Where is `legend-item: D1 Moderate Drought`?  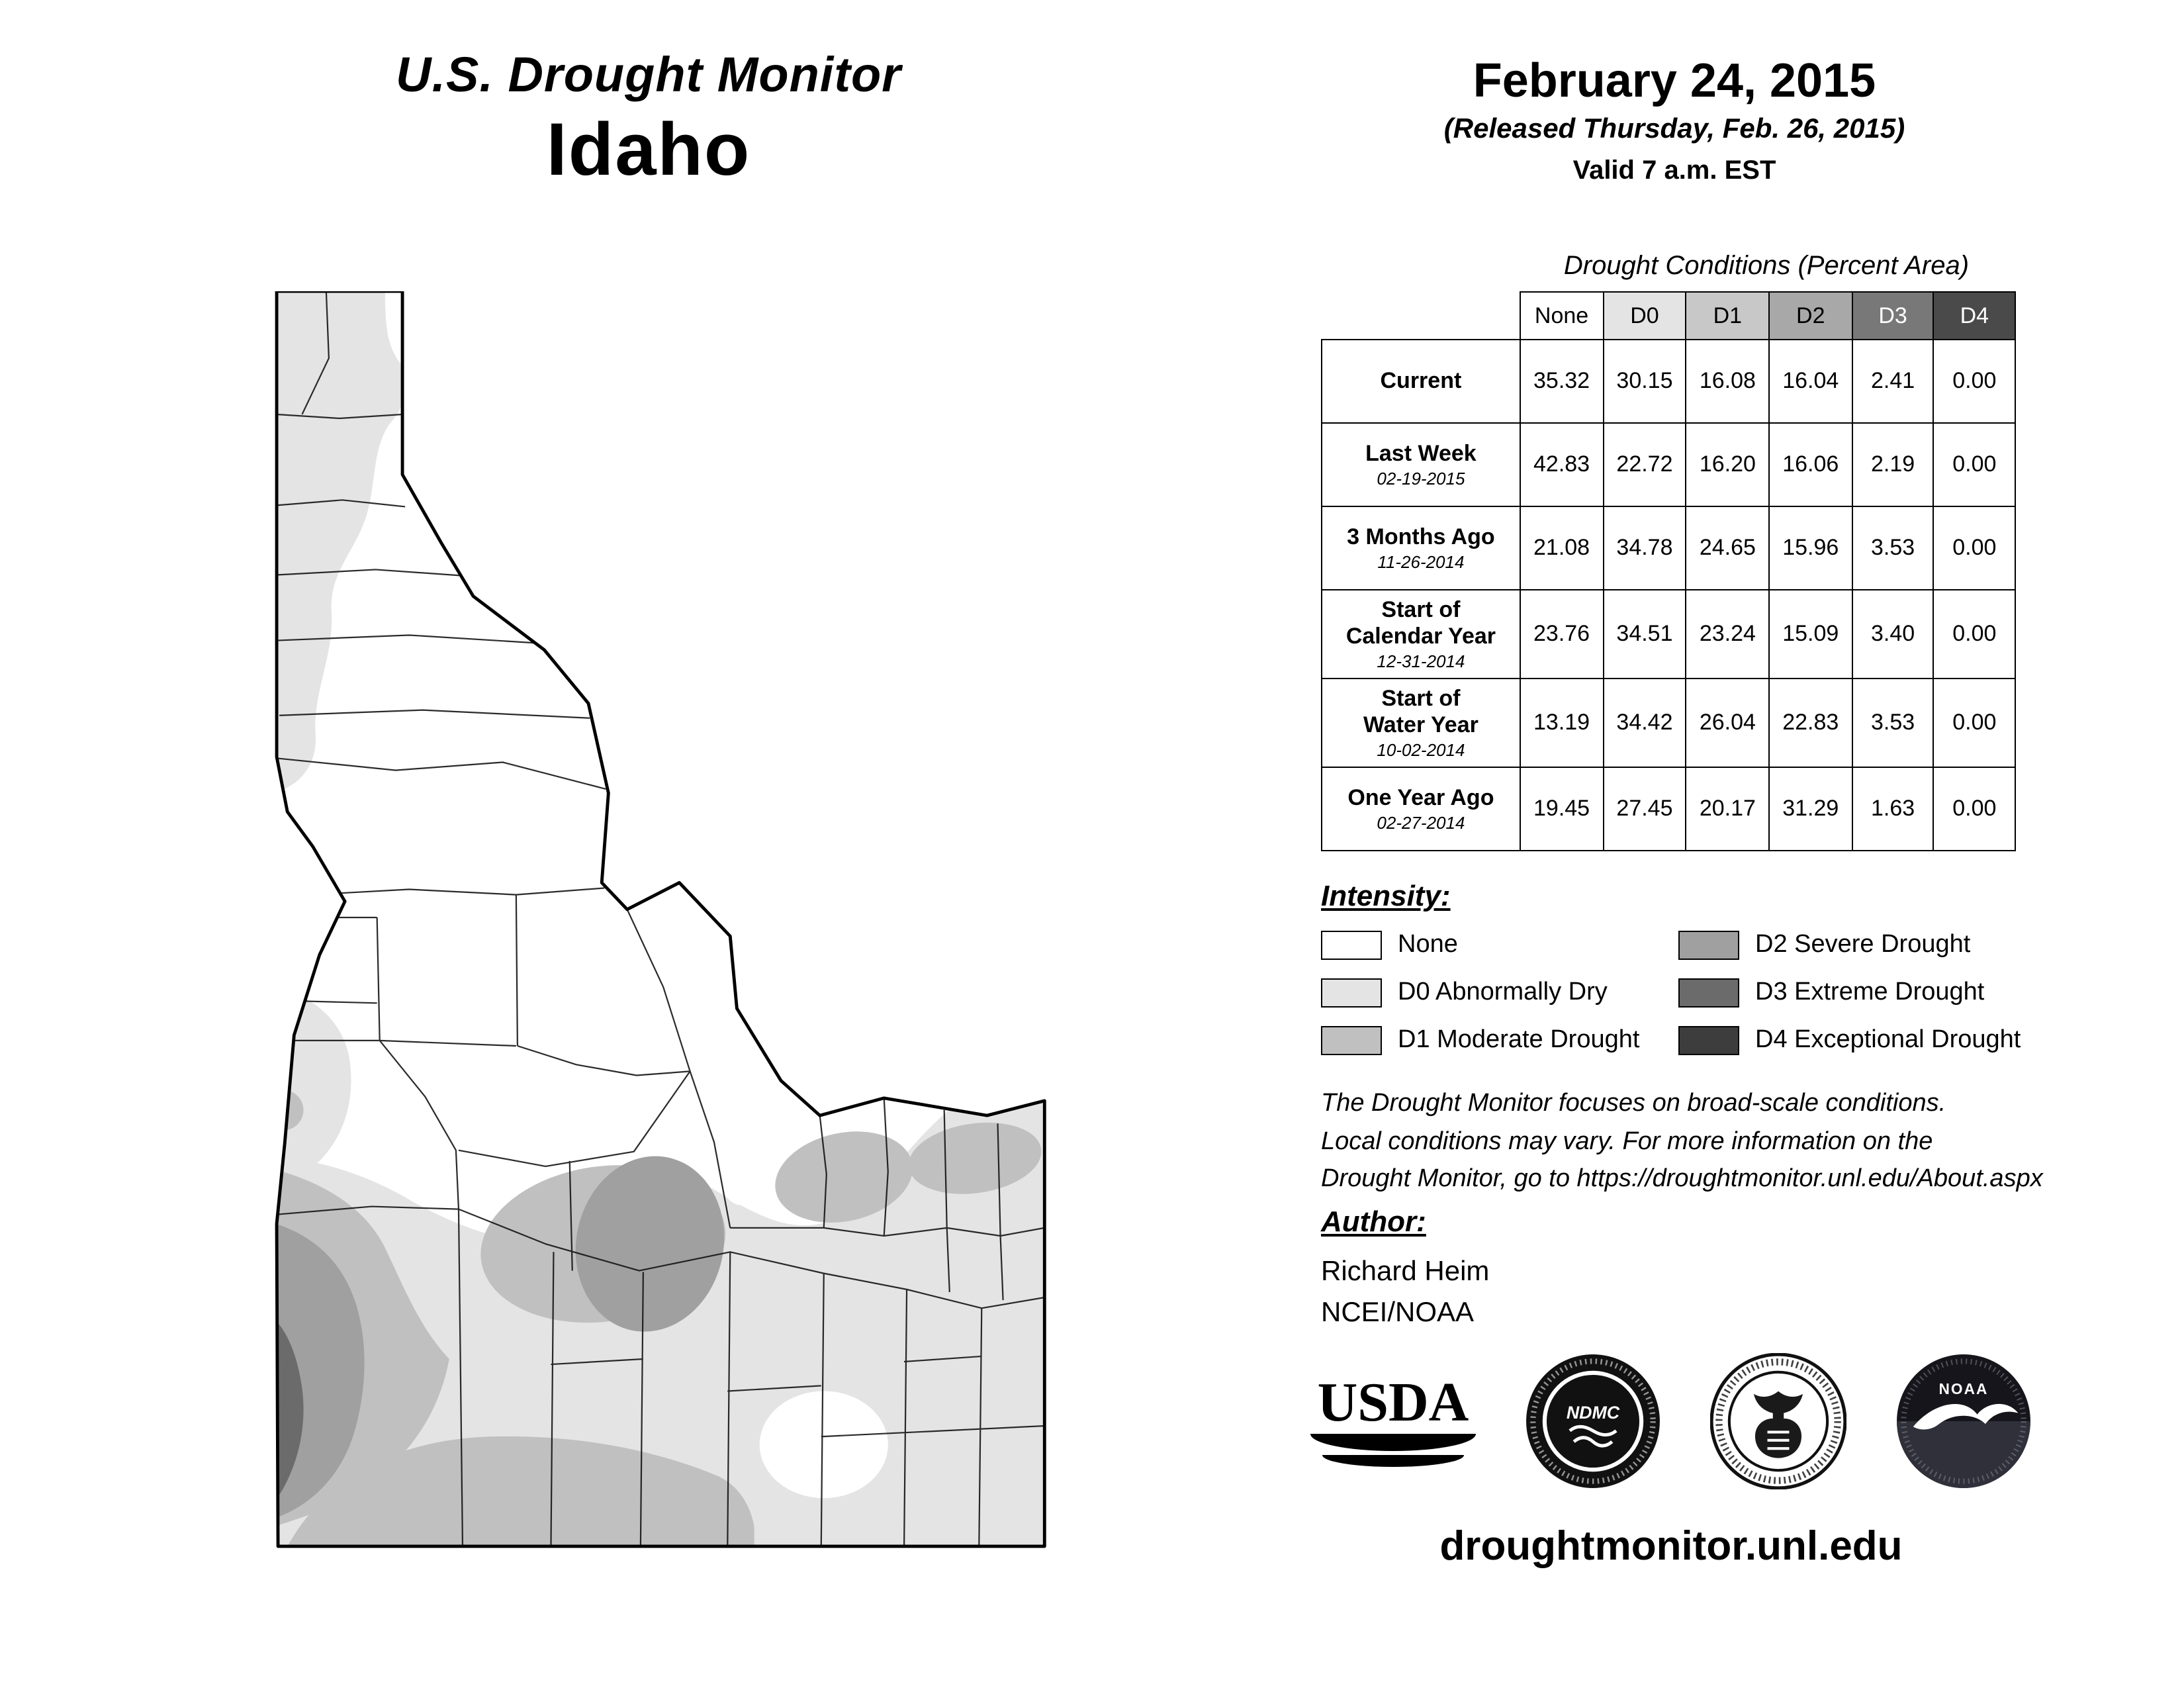
legend-item: D1 Moderate Drought is located at coordinates (1499, 1040).